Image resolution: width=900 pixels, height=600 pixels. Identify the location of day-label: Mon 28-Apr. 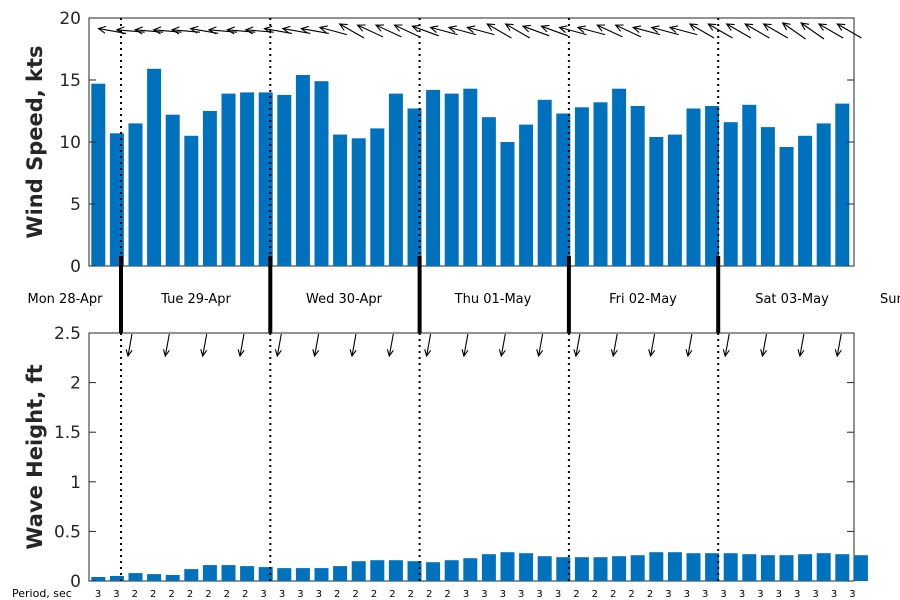
(66, 299).